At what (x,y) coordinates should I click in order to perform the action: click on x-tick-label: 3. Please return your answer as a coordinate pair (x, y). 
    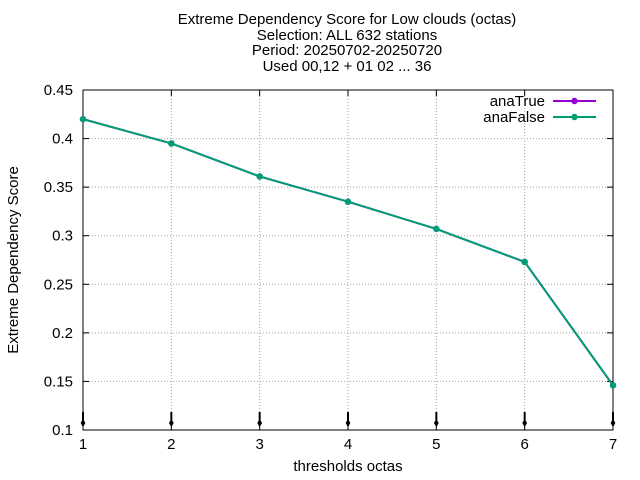
    Looking at the image, I should click on (259, 444).